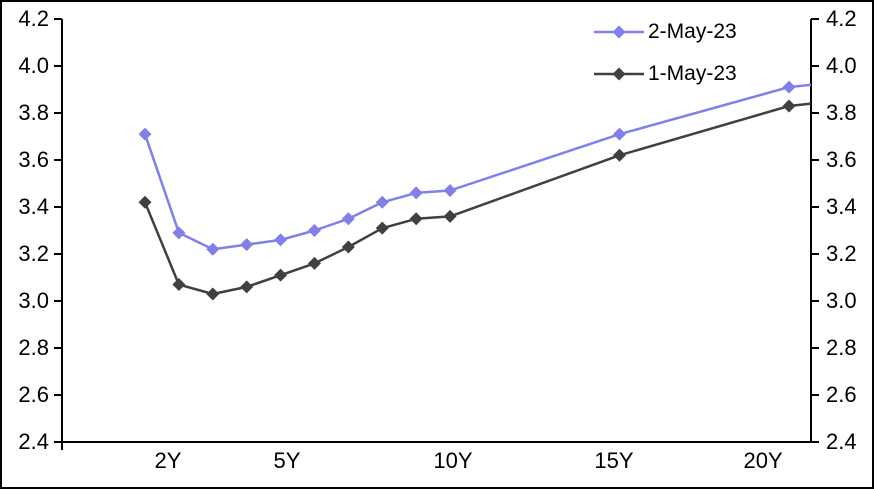  What do you see at coordinates (692, 73) in the screenshot?
I see `legend-label: 1-May-23` at bounding box center [692, 73].